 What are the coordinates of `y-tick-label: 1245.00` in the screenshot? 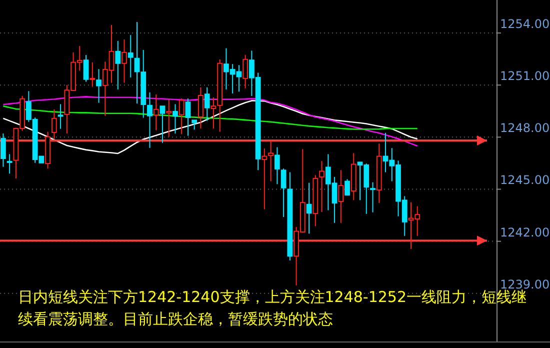 It's located at (525, 180).